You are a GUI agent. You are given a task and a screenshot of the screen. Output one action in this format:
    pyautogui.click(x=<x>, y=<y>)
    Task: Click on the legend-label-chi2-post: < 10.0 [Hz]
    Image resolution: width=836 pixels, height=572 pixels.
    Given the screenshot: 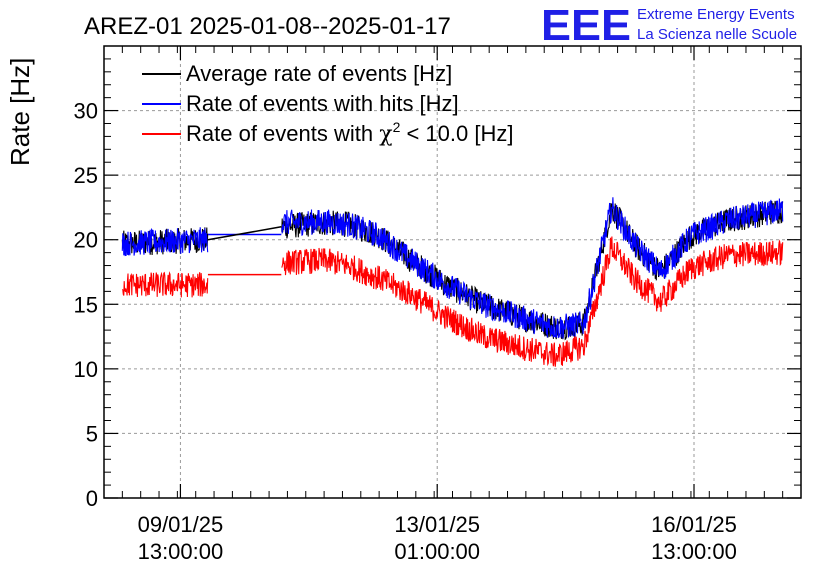 What is the action you would take?
    pyautogui.click(x=456, y=133)
    